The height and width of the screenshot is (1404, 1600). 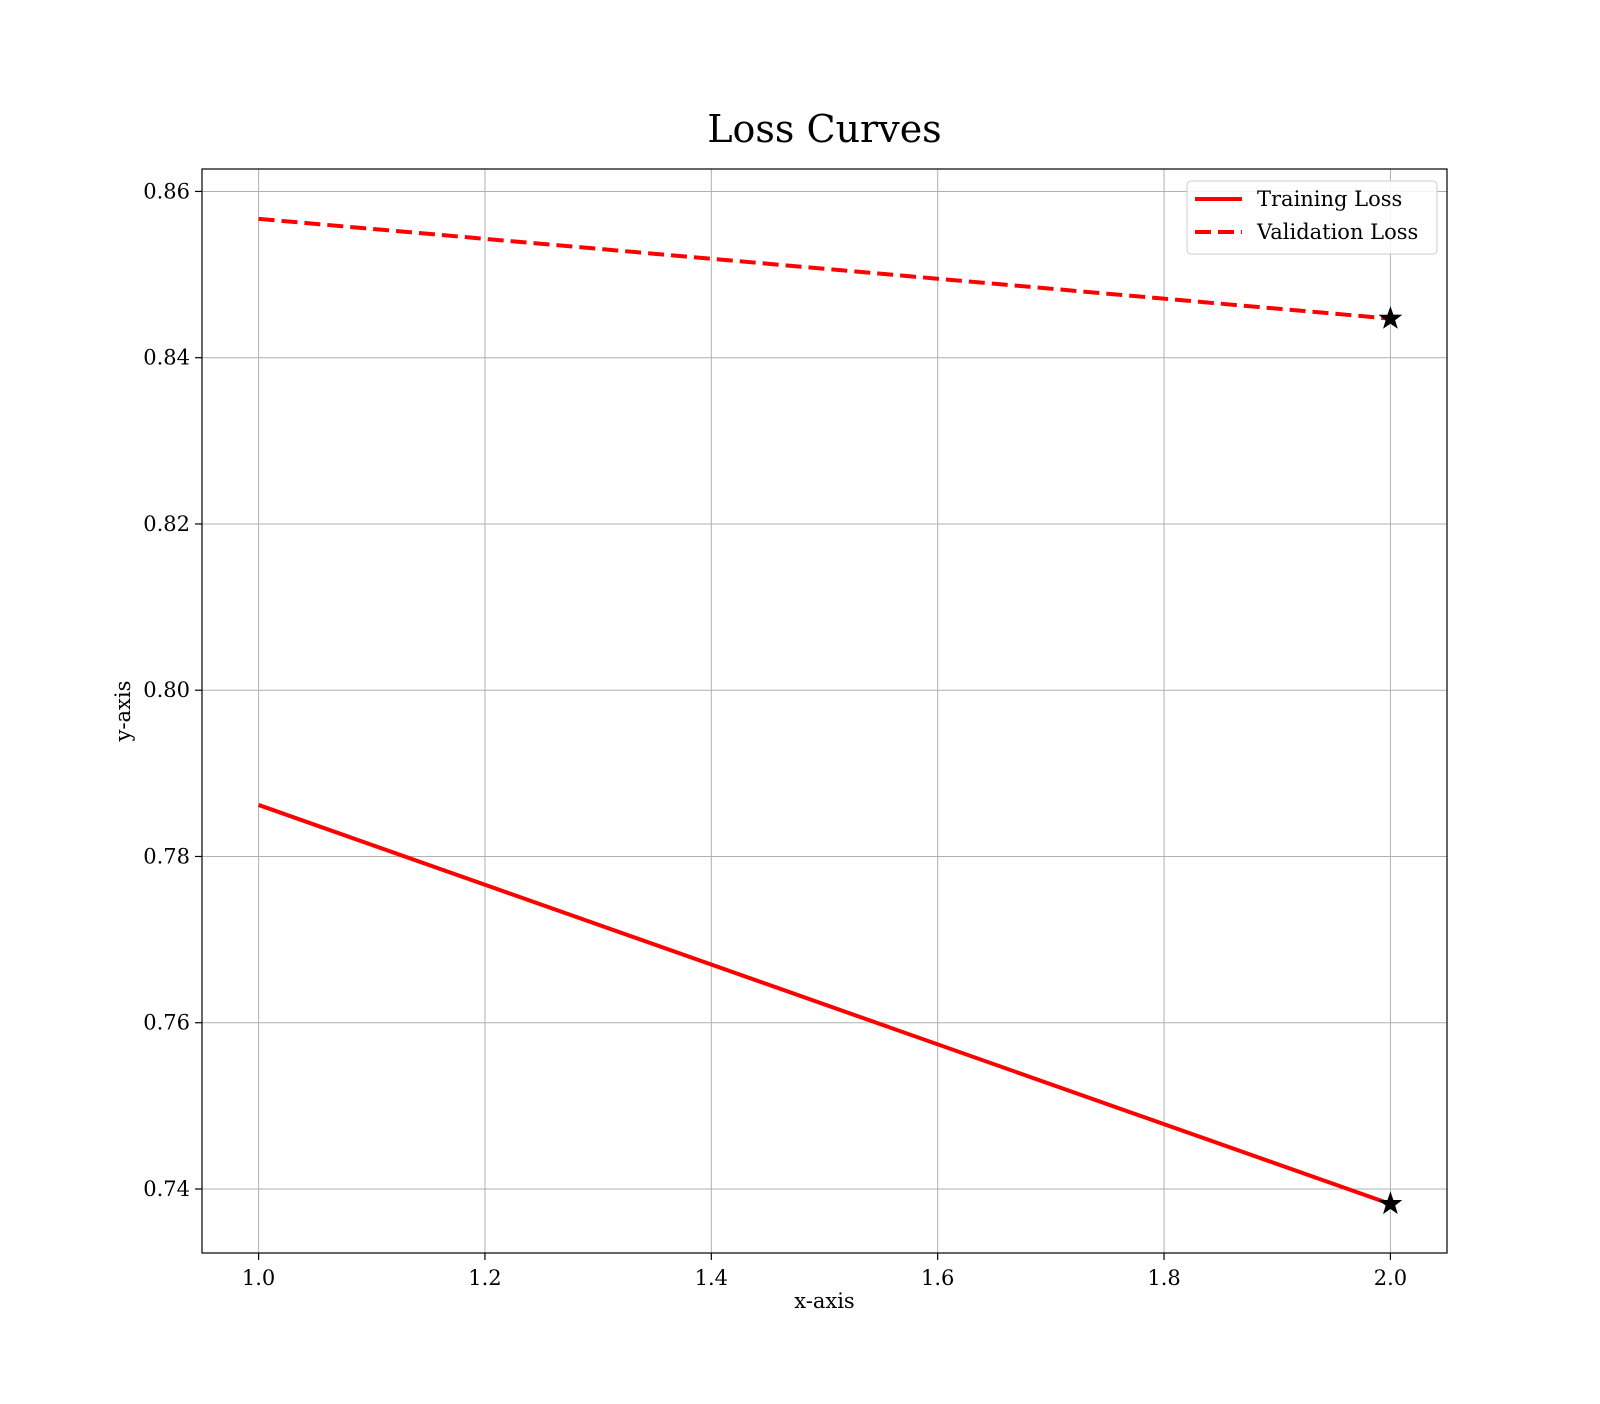 I want to click on y-tick-label: 0.86, so click(x=166, y=191).